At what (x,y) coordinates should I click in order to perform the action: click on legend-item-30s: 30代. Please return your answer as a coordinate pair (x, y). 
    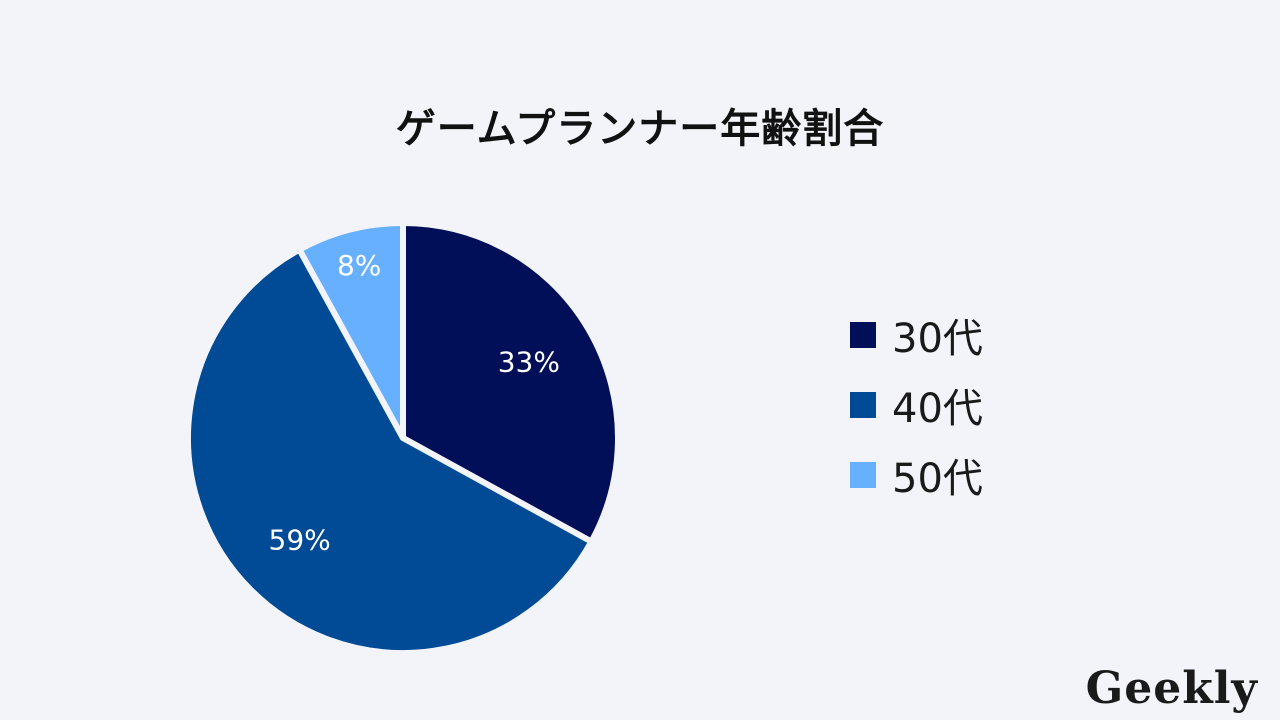
    Looking at the image, I should click on (916, 335).